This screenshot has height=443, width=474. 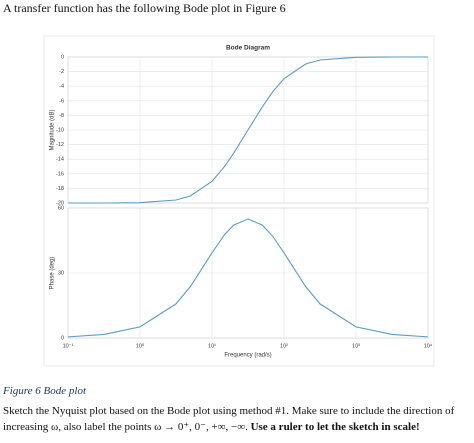 I want to click on y-tick-label: -14, so click(x=60, y=160).